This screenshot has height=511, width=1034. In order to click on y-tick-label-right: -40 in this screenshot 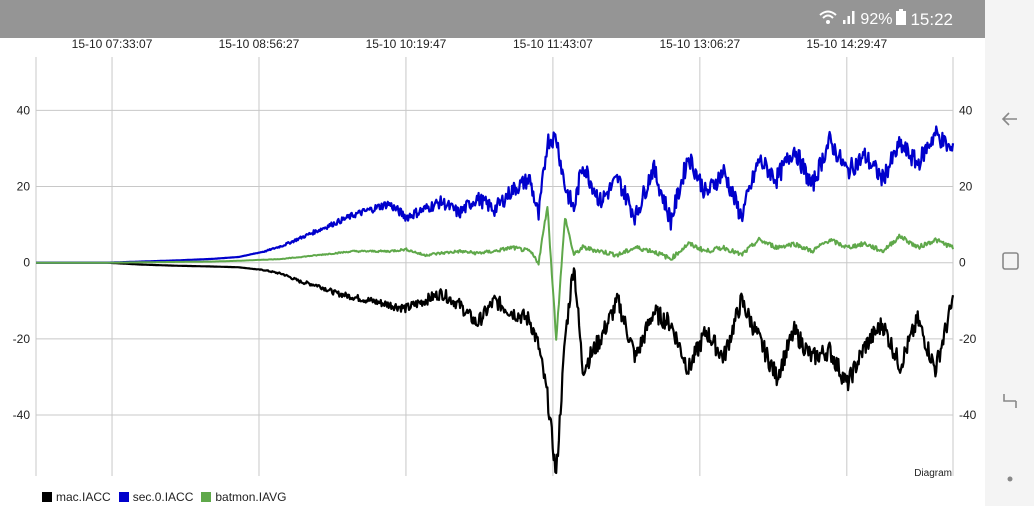, I will do `click(968, 415)`.